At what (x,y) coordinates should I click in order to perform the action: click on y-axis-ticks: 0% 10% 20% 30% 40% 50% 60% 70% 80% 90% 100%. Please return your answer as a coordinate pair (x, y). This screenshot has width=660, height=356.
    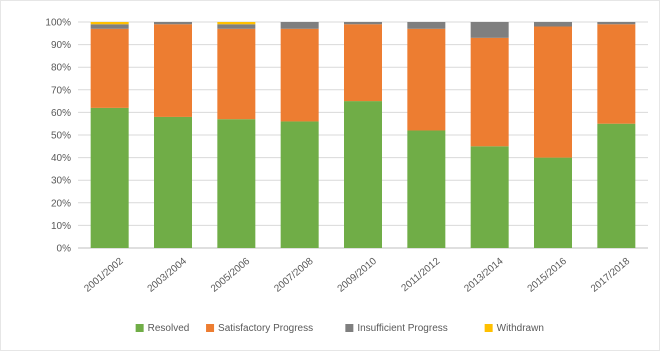
    Looking at the image, I should click on (58, 136).